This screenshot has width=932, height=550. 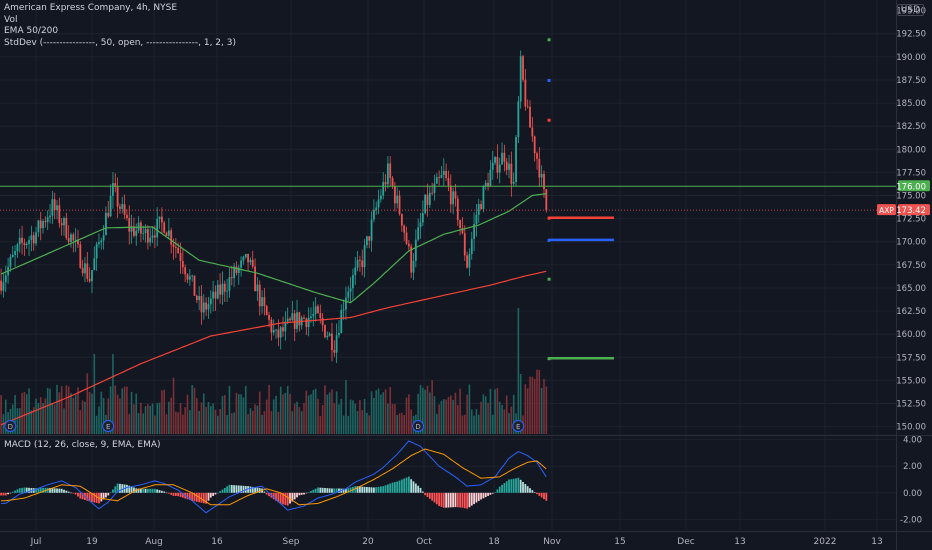 I want to click on macd-tick-label: 0.00, so click(x=912, y=494).